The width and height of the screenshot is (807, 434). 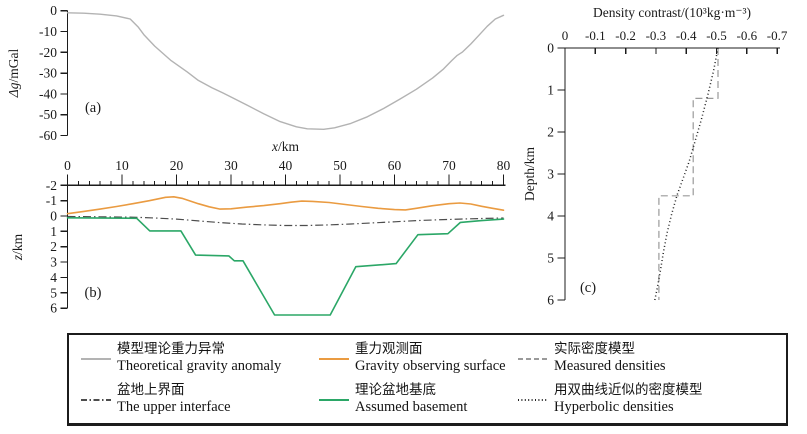 What do you see at coordinates (53, 262) in the screenshot?
I see `b-y-tick-label: 3` at bounding box center [53, 262].